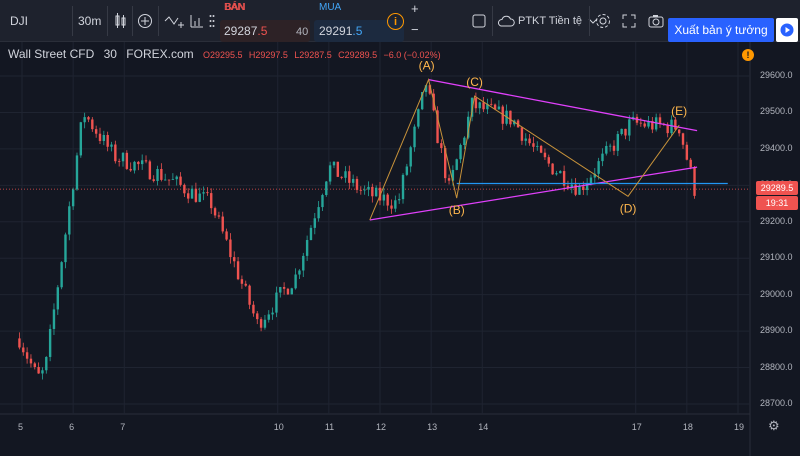  Describe the element at coordinates (547, 21) in the screenshot. I see `layout-selector: PTKT Tiền tệ` at that location.